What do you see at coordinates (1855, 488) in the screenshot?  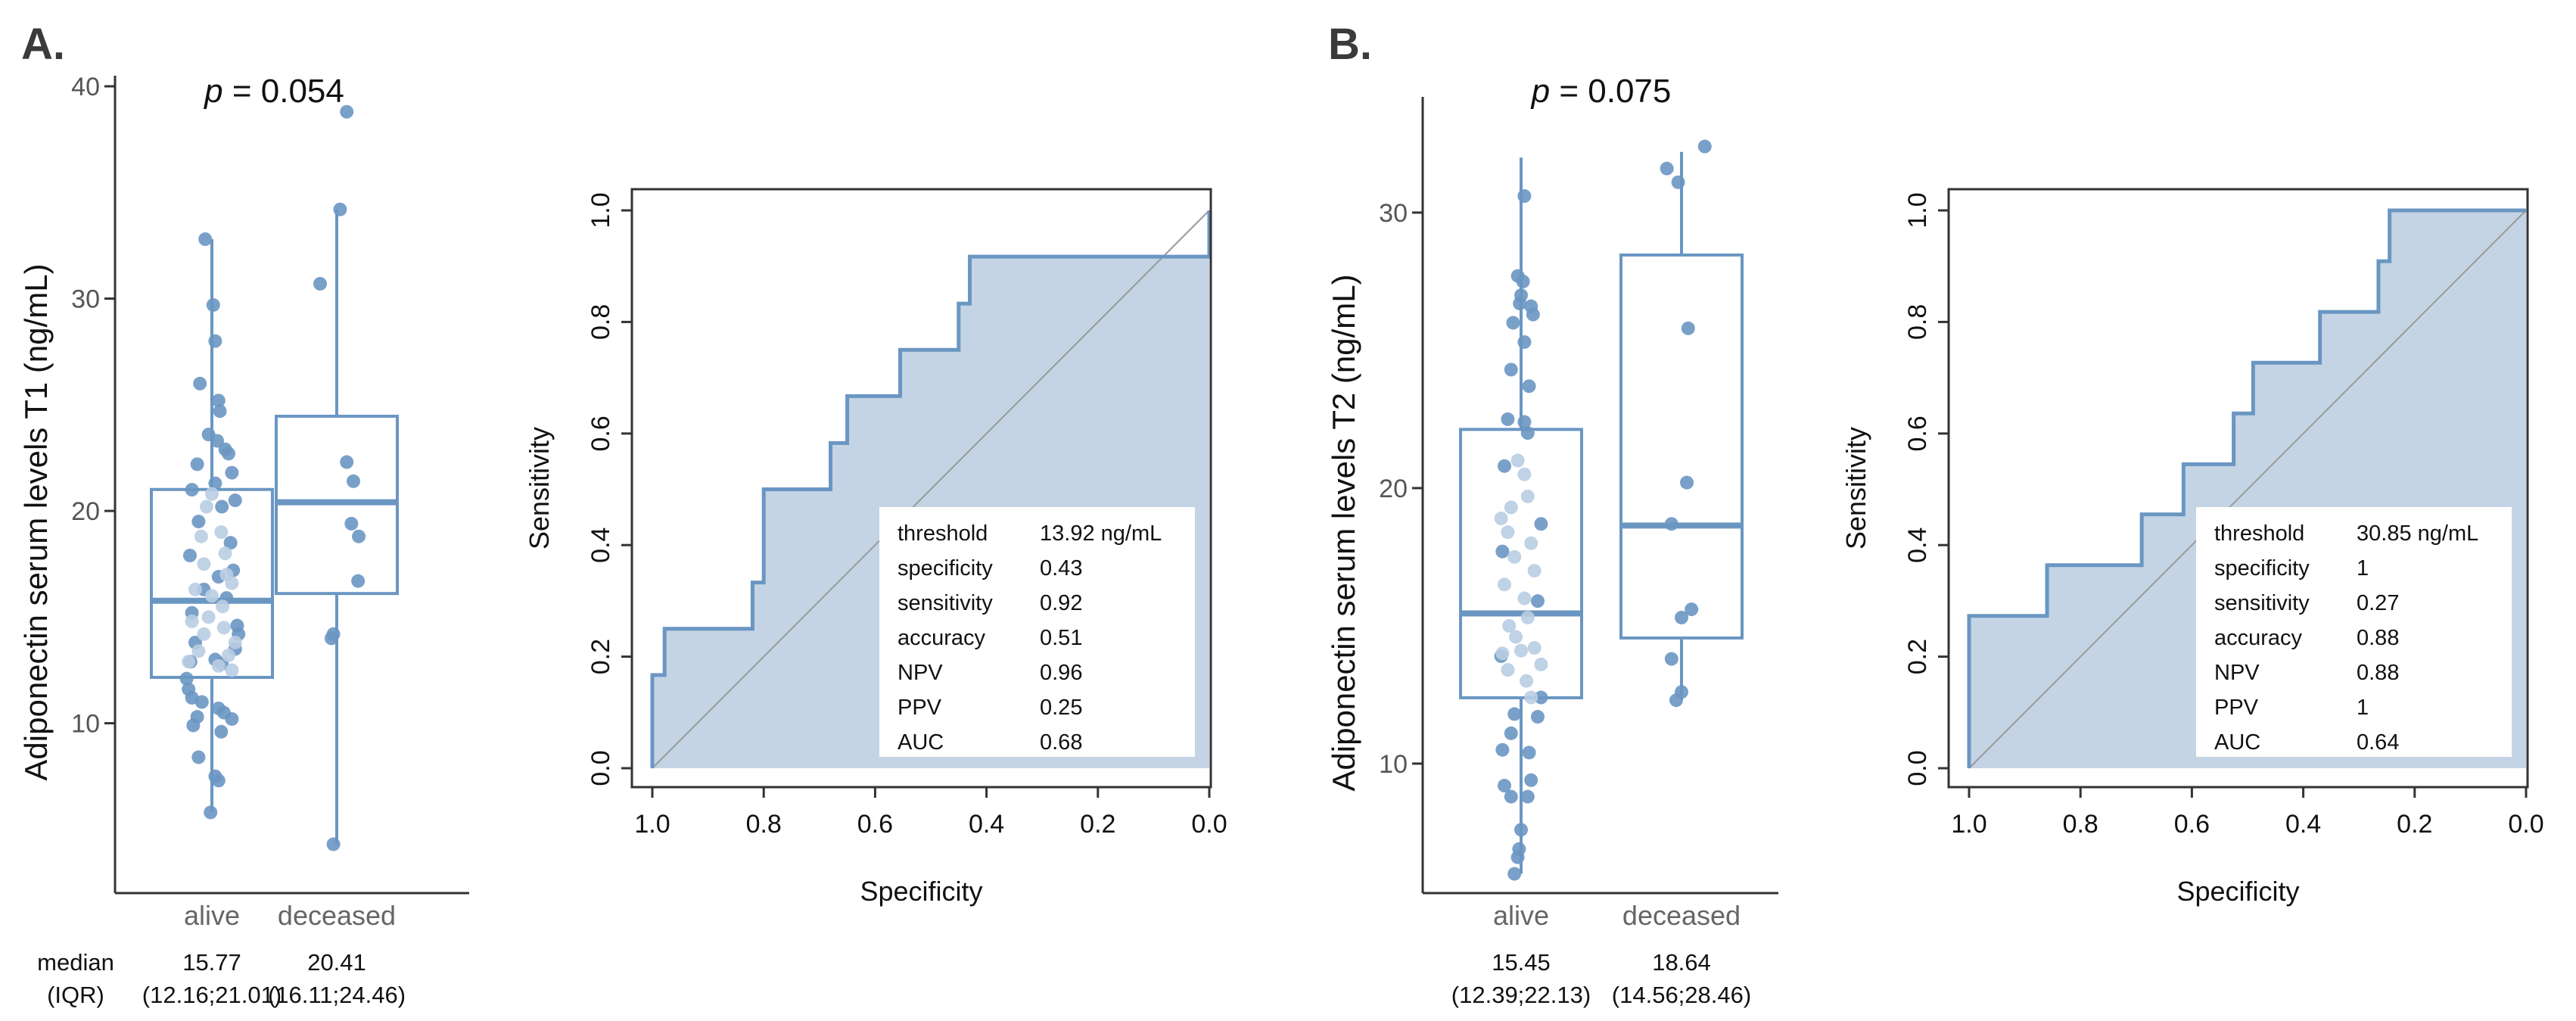 I see `y-axis-title: Sensitivity` at bounding box center [1855, 488].